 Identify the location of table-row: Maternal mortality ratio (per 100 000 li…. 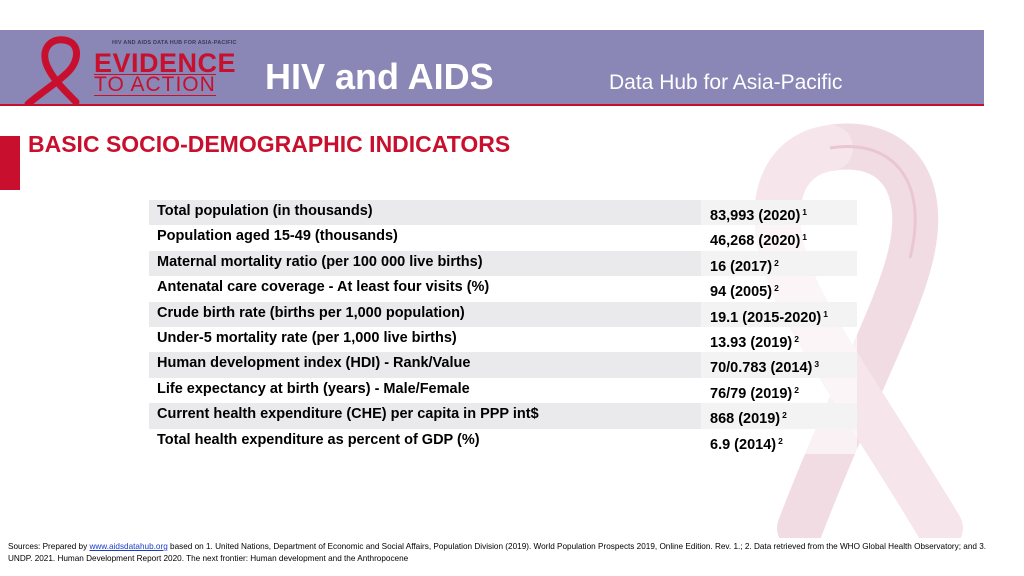
(503, 263).